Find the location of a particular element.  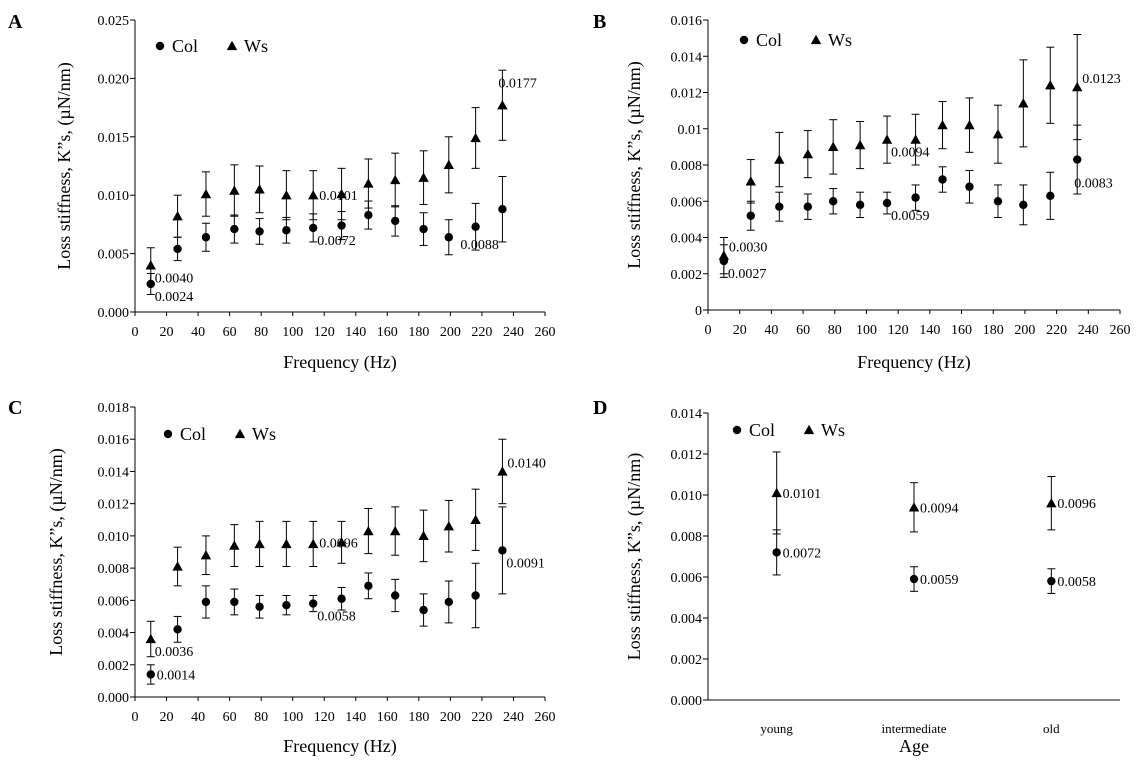

data-label: 0.0024 is located at coordinates (174, 297).